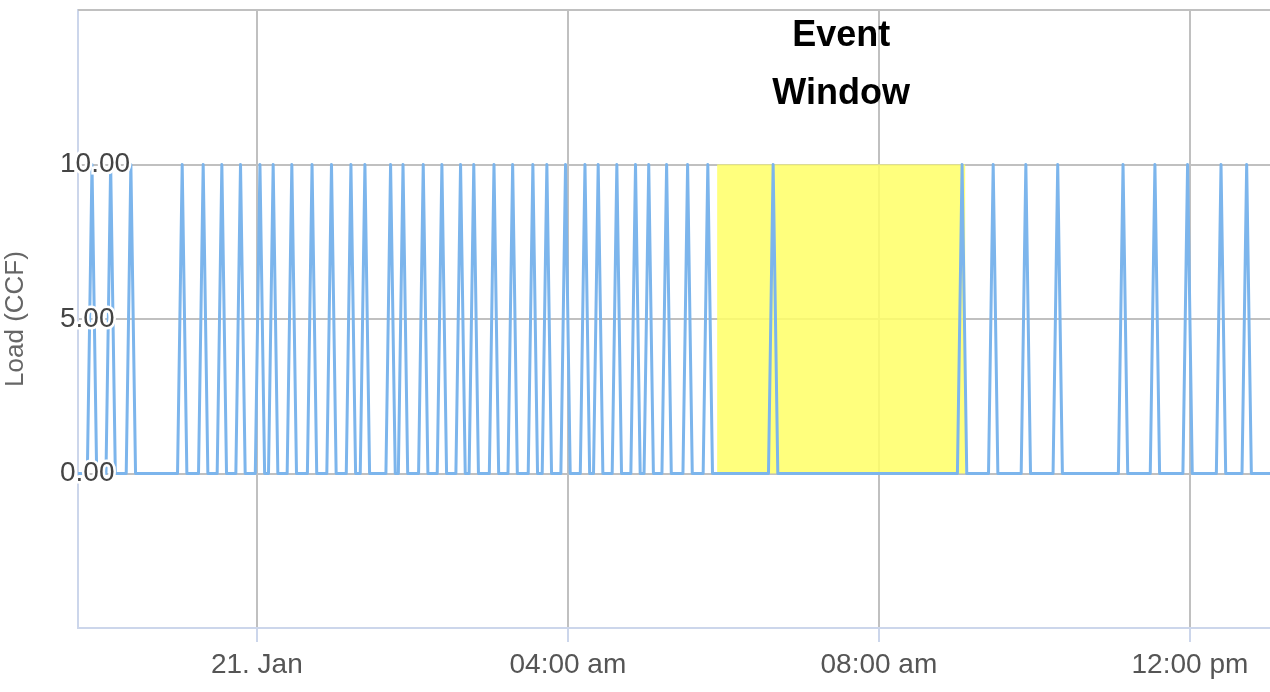 Image resolution: width=1270 pixels, height=692 pixels. What do you see at coordinates (256, 663) in the screenshot?
I see `x-tick-label: 21. Jan` at bounding box center [256, 663].